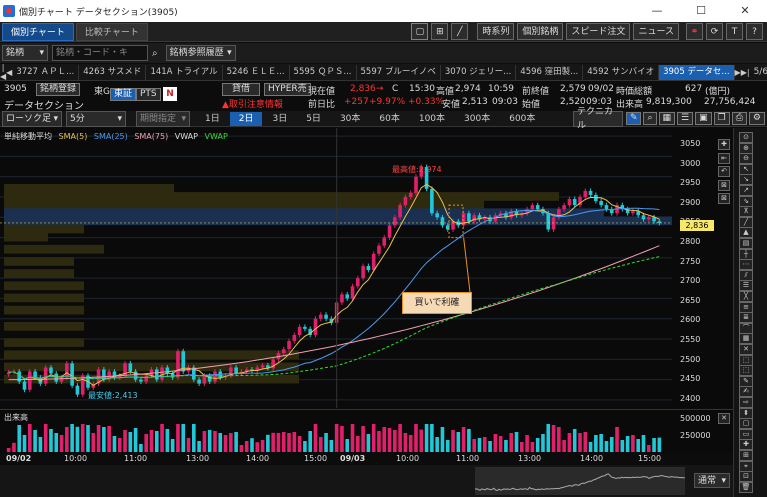 Image resolution: width=767 pixels, height=497 pixels. I want to click on link-icon: ⚭, so click(694, 31).